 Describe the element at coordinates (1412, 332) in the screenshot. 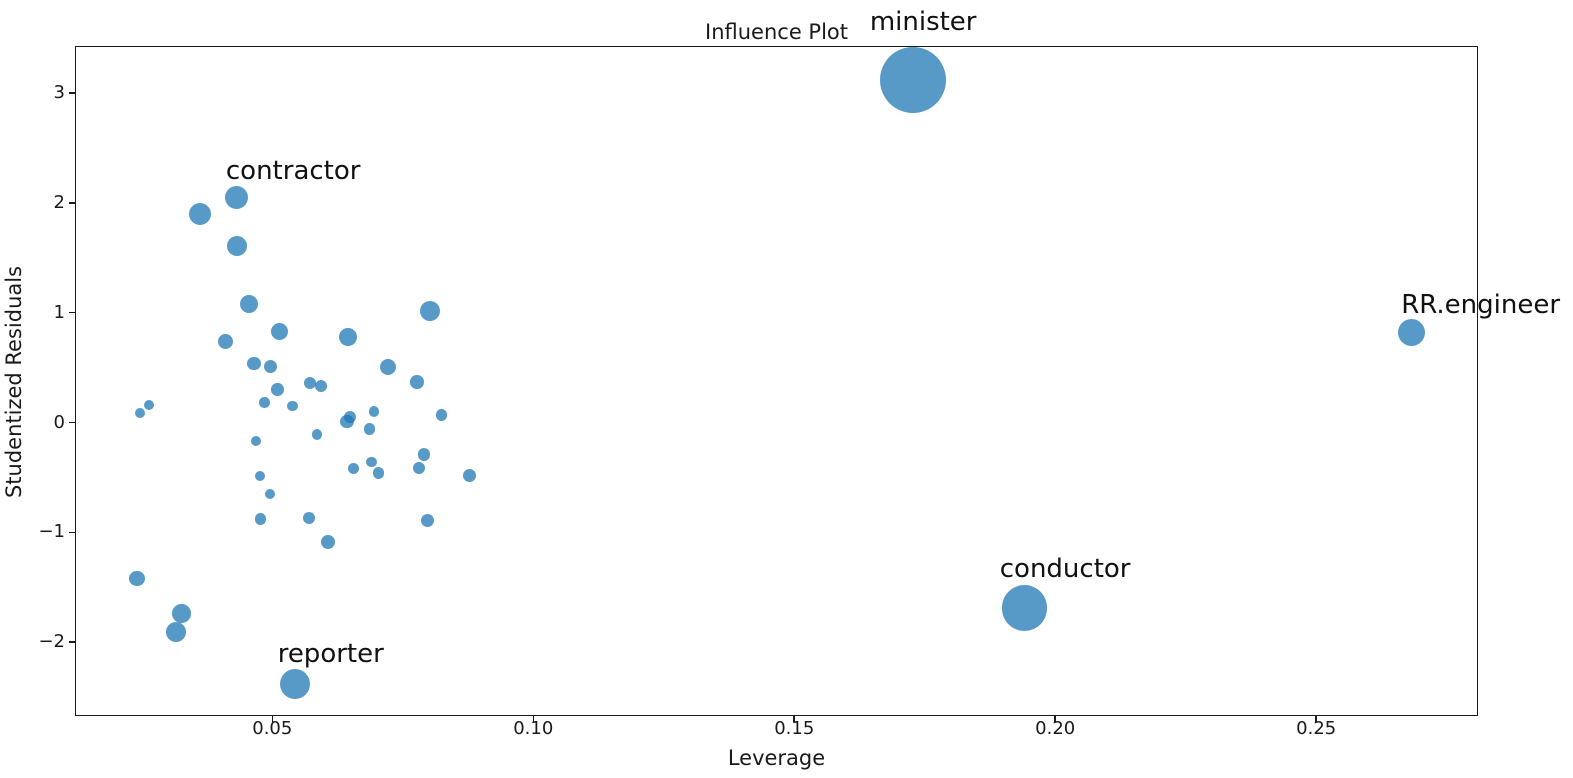

I see `data-point-rr-engineer` at that location.